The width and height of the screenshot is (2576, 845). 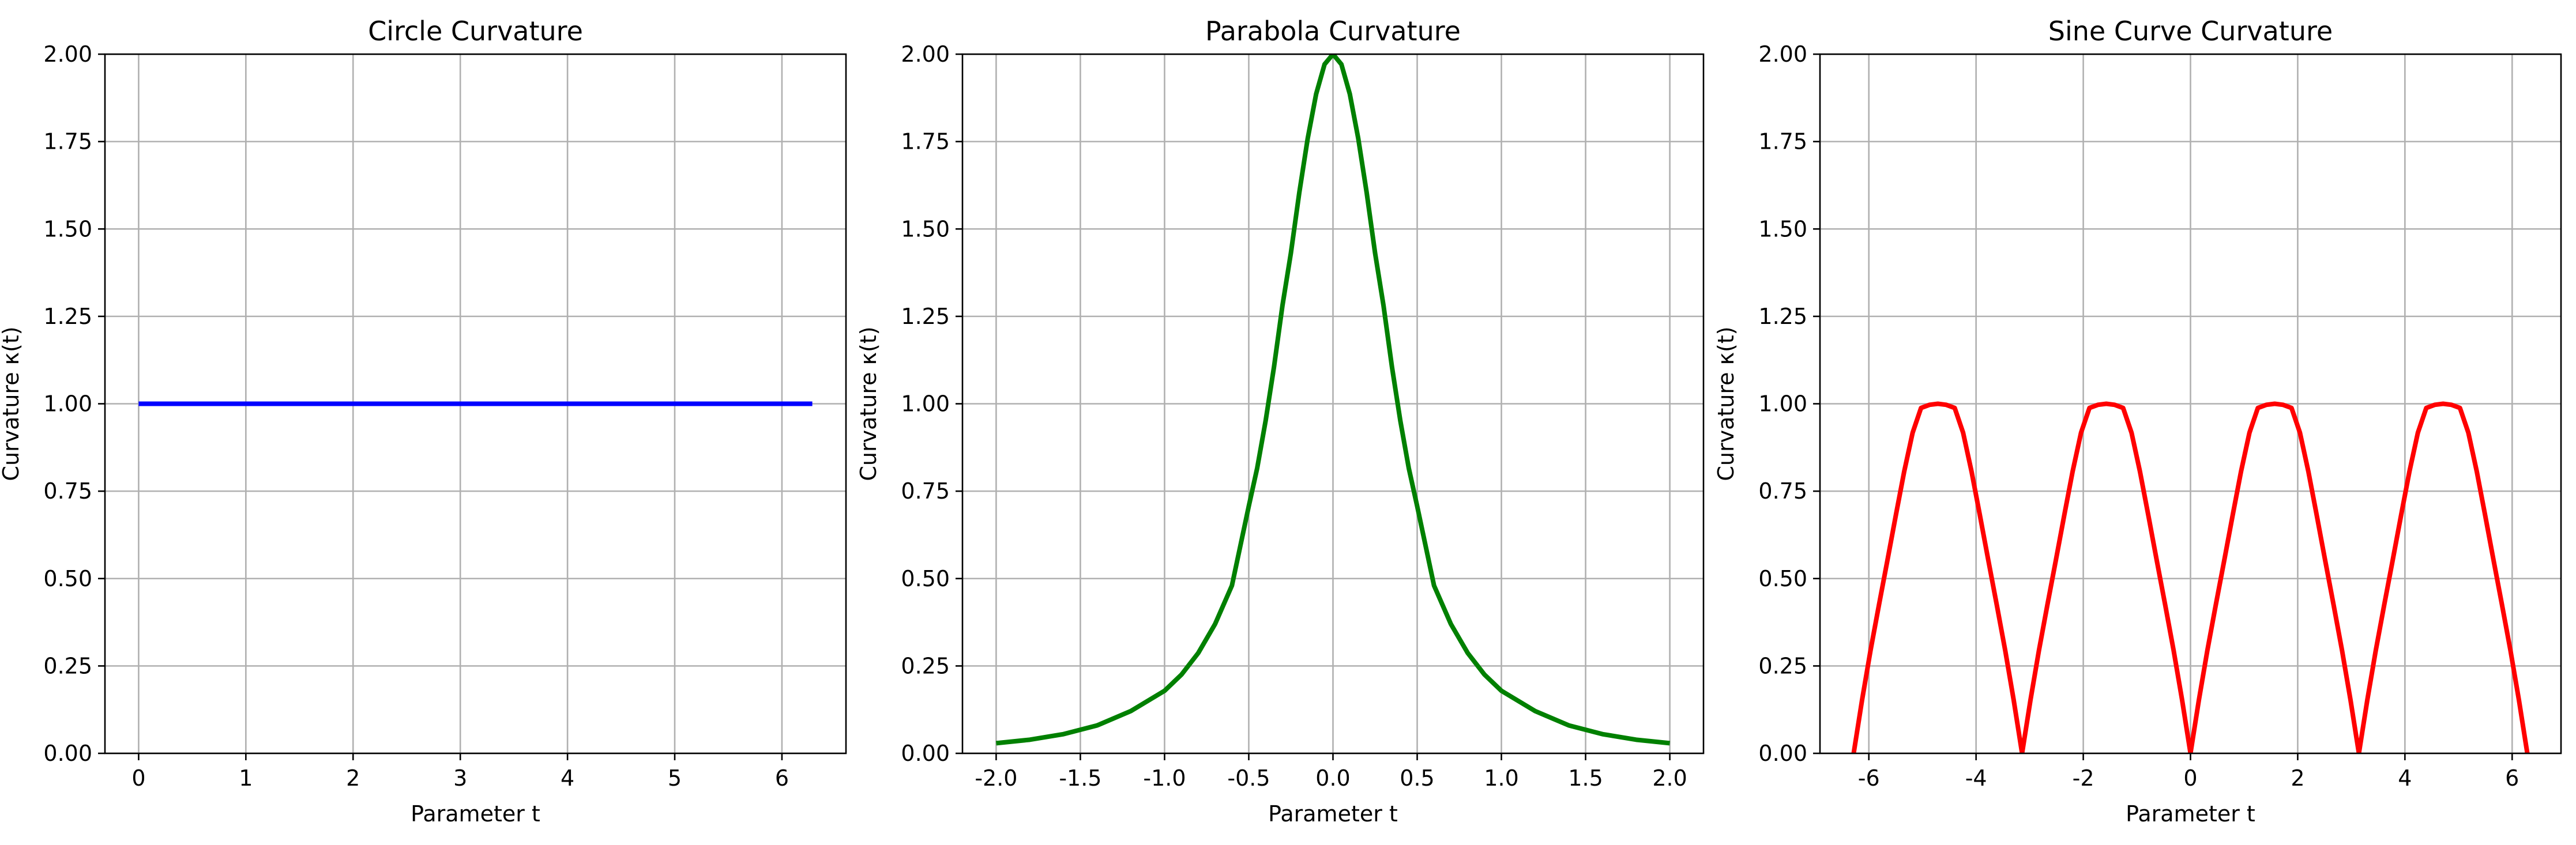 I want to click on x-tick-label: 5, so click(x=675, y=778).